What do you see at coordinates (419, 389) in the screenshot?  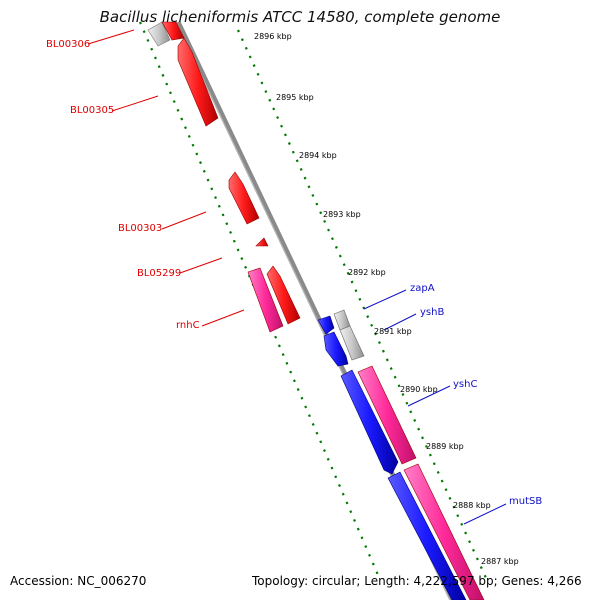 I see `scale-label: 2890 kbp` at bounding box center [419, 389].